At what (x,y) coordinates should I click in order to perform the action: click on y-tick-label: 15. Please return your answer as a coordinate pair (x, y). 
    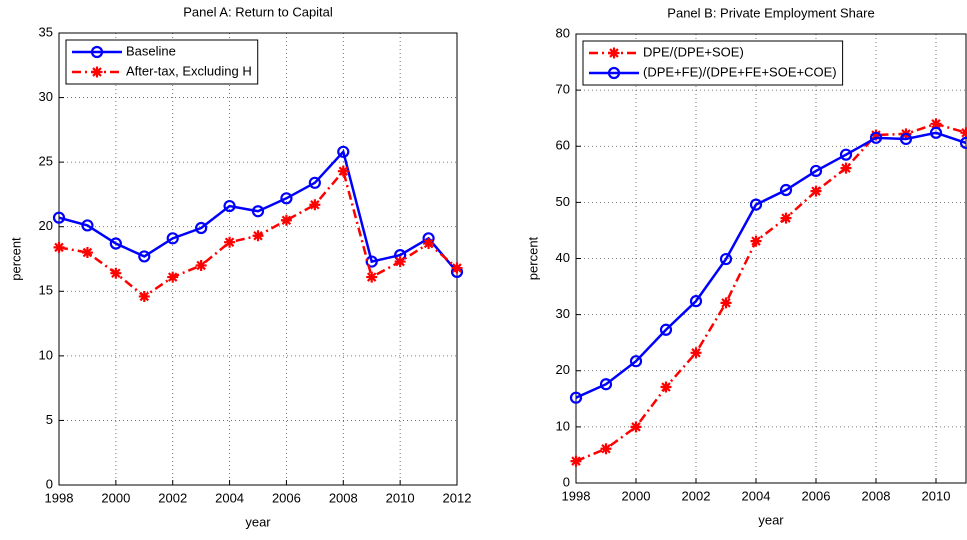
    Looking at the image, I should click on (46, 290).